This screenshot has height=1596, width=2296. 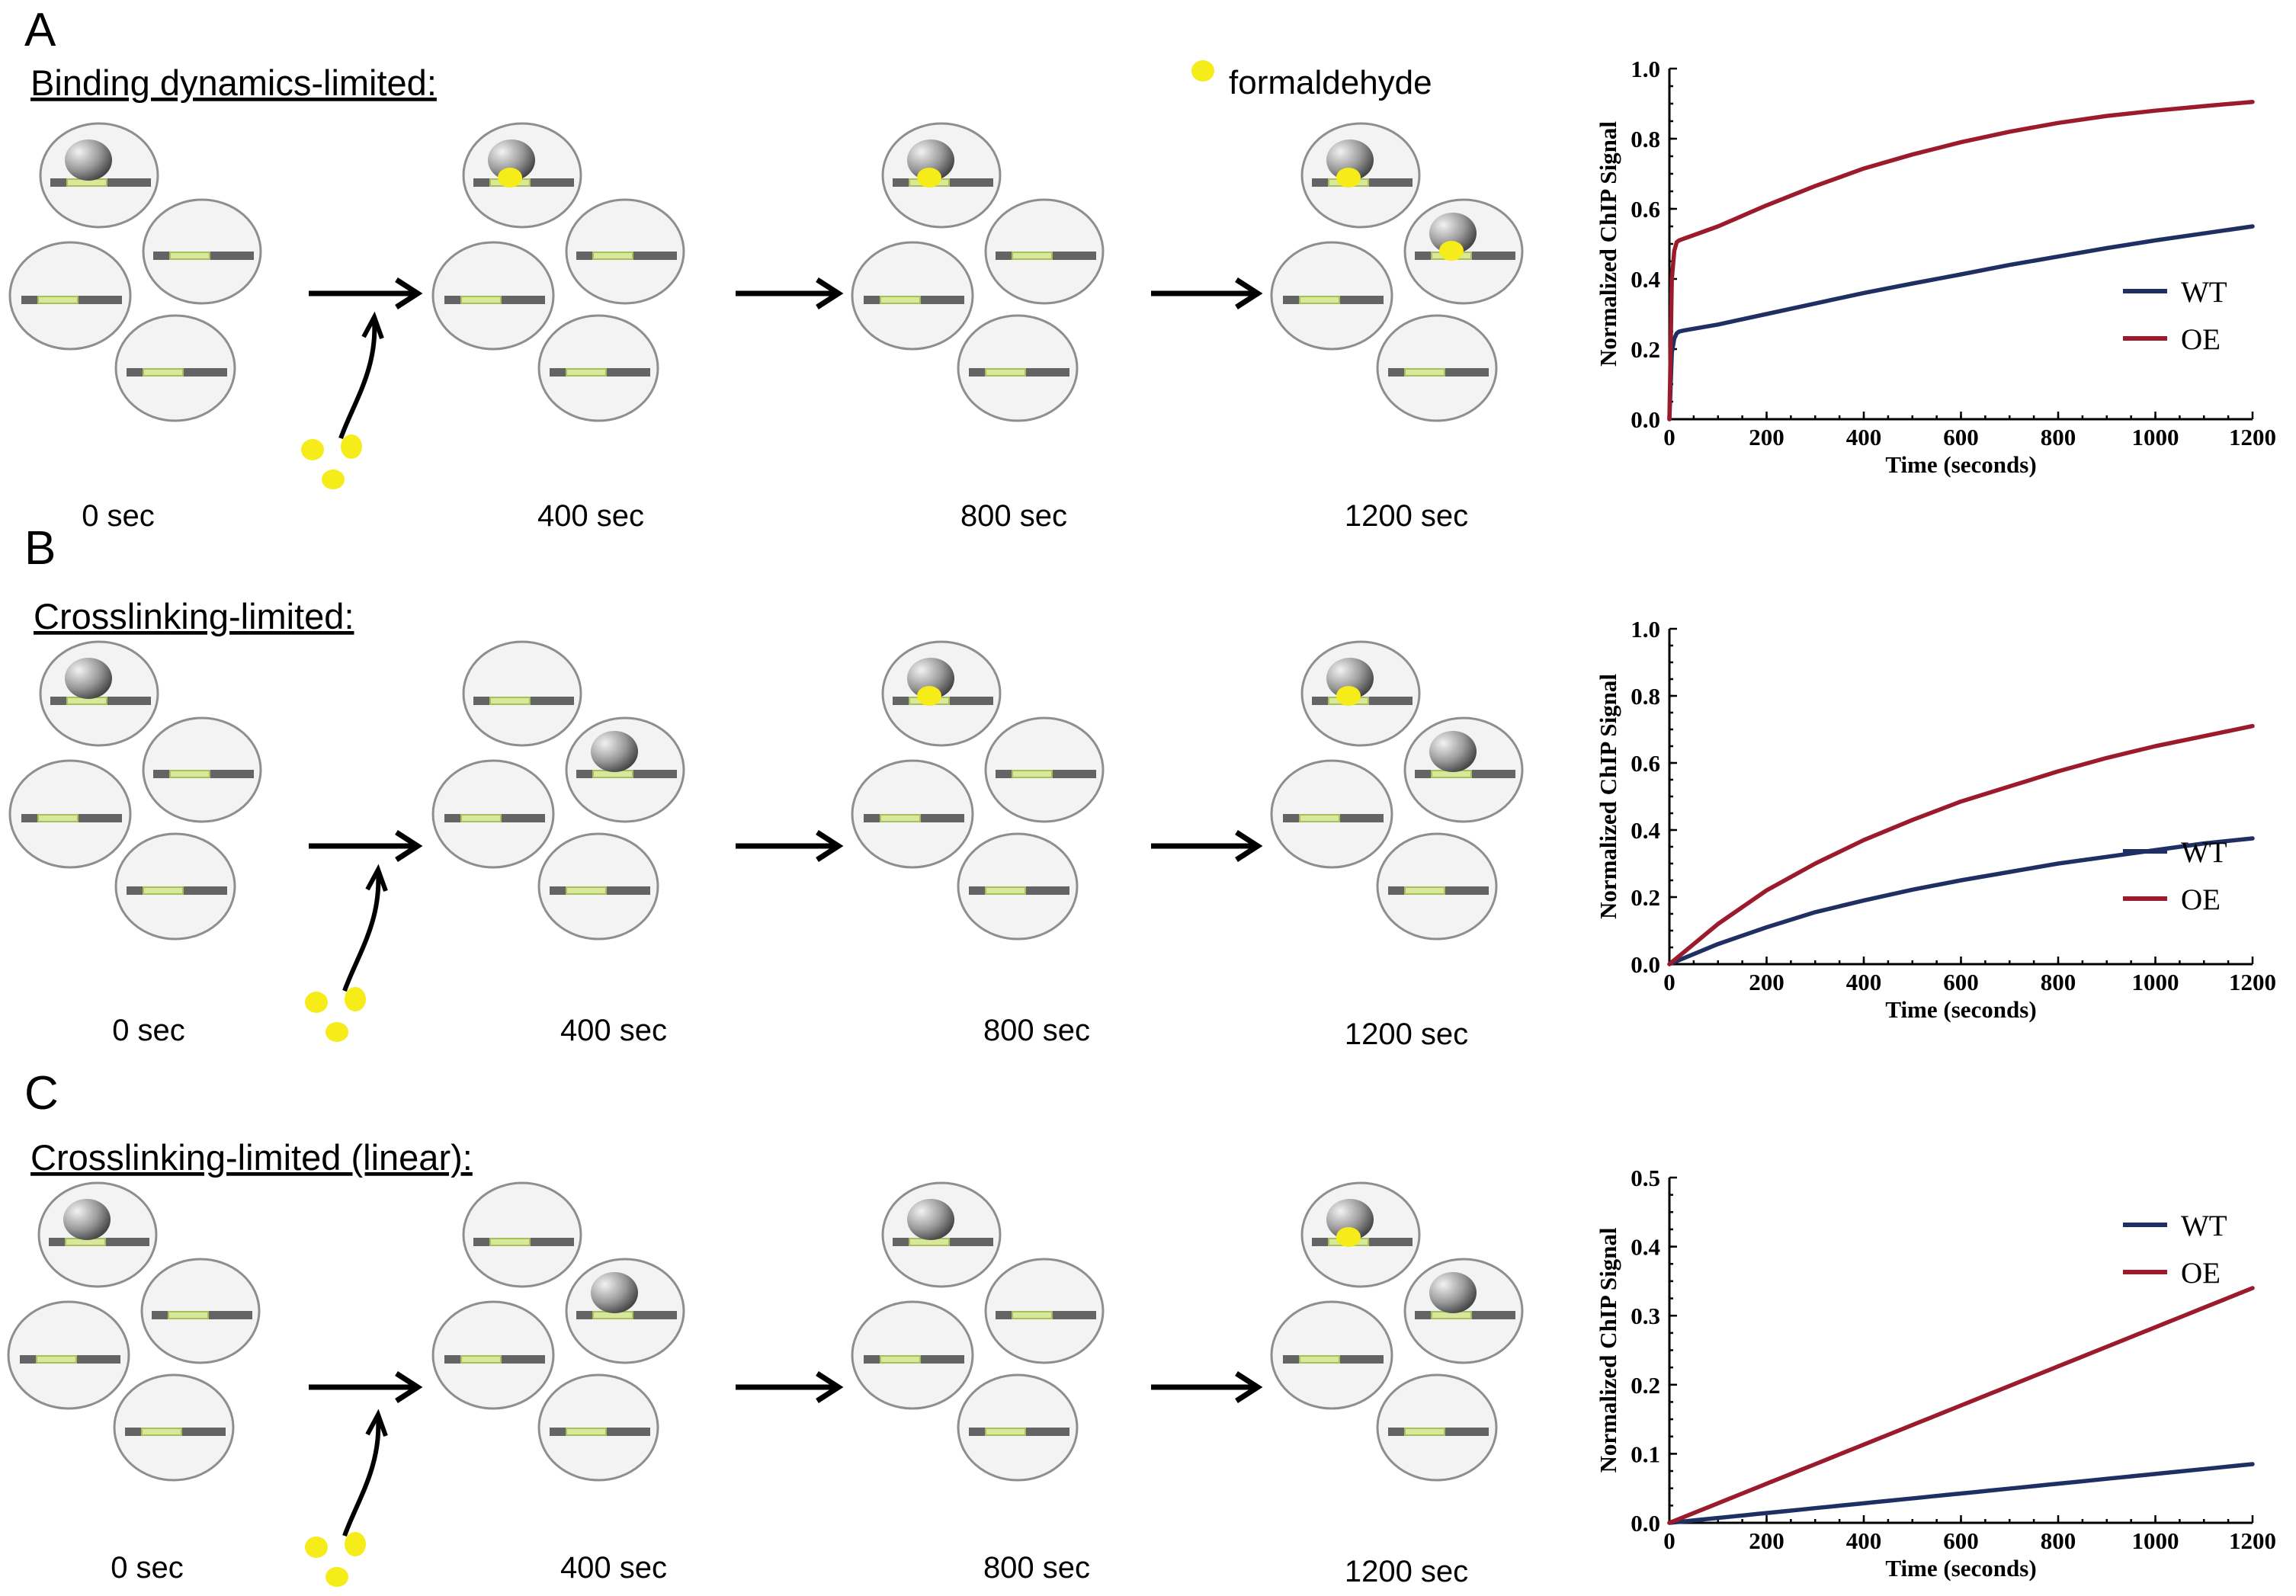 I want to click on panel-title-b: Crosslinking-limited:, so click(x=194, y=616).